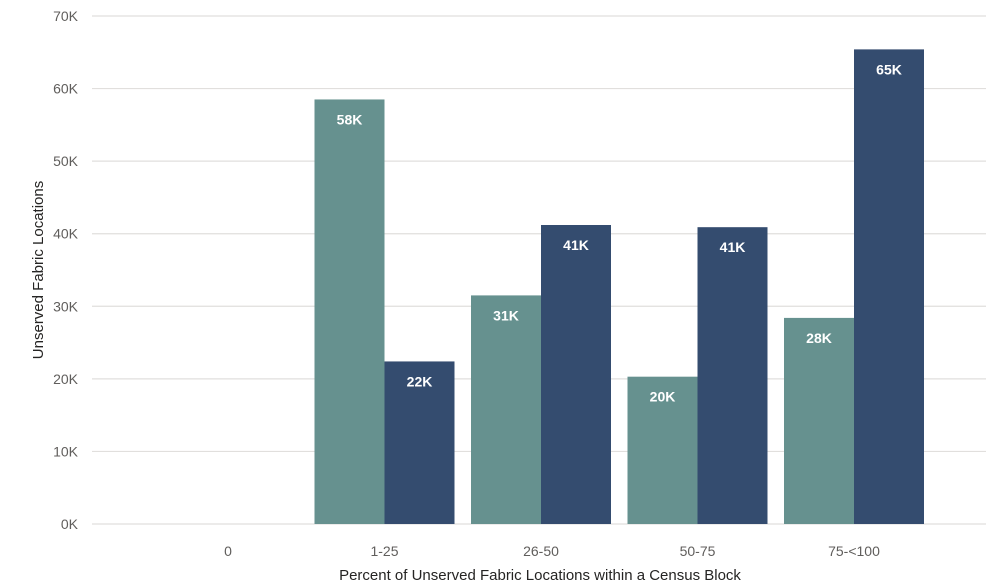  What do you see at coordinates (66, 379) in the screenshot?
I see `y-tick-label: 20K` at bounding box center [66, 379].